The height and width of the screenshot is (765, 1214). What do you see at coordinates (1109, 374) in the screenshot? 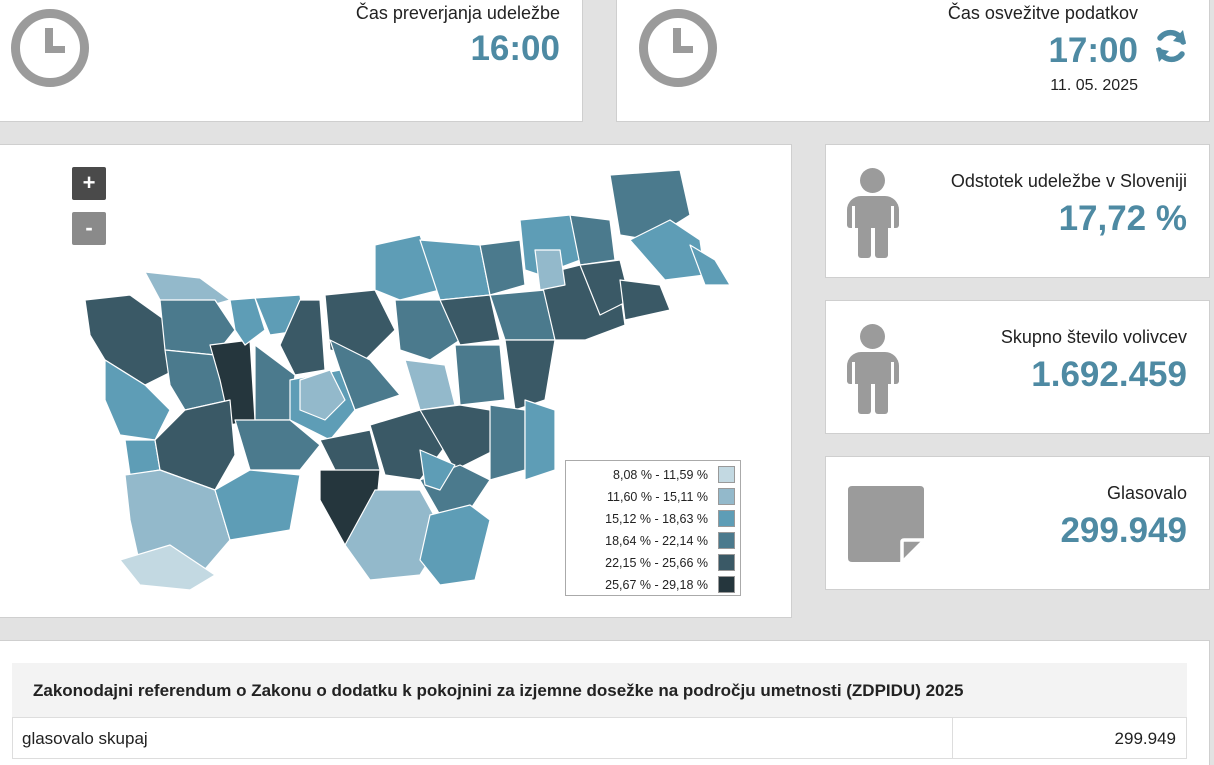
I see `voters-value: 1.692.459` at bounding box center [1109, 374].